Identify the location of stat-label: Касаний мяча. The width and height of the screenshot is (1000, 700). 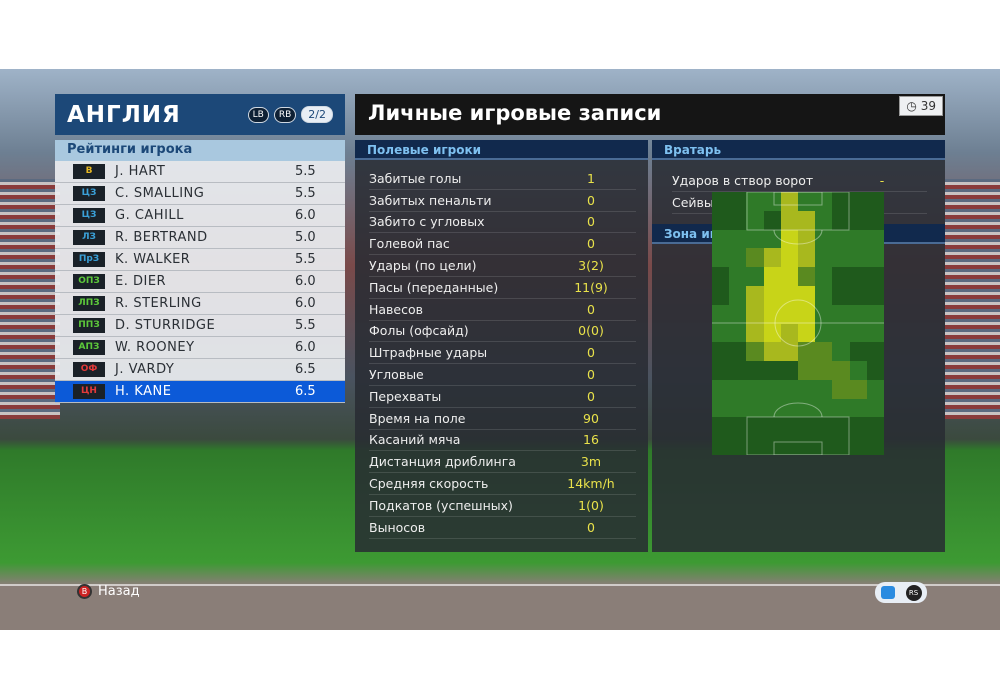
(415, 440).